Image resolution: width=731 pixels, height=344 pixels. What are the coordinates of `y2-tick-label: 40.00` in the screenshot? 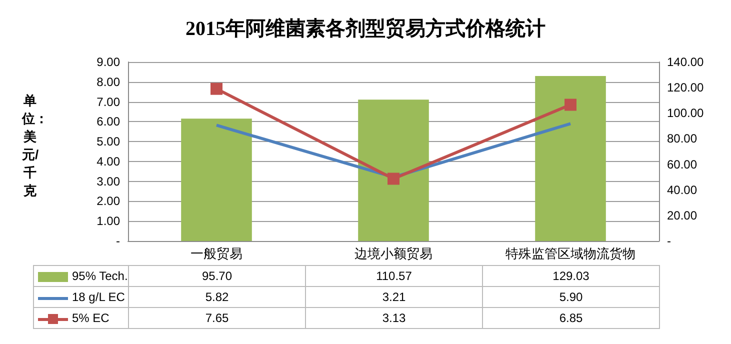 It's located at (682, 189).